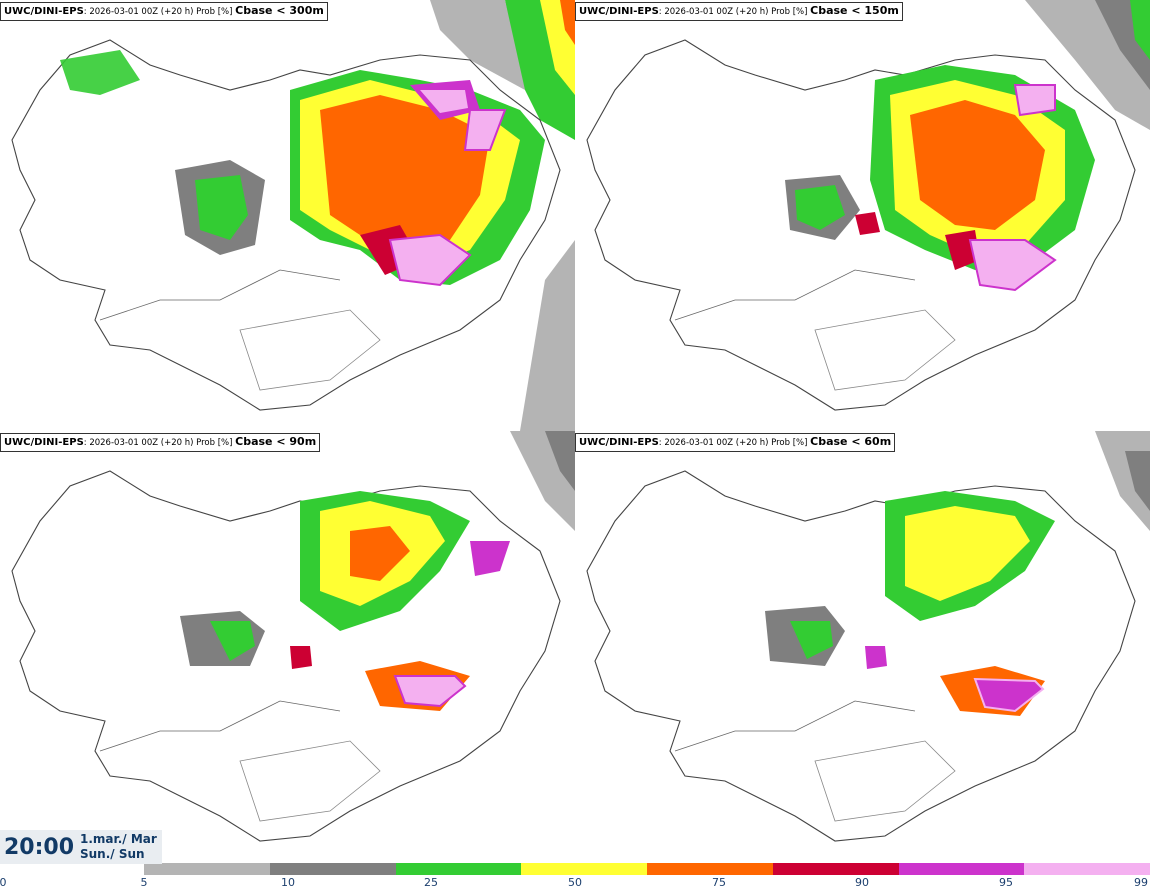  I want to click on colorbar-tick-label: 50, so click(575, 882).